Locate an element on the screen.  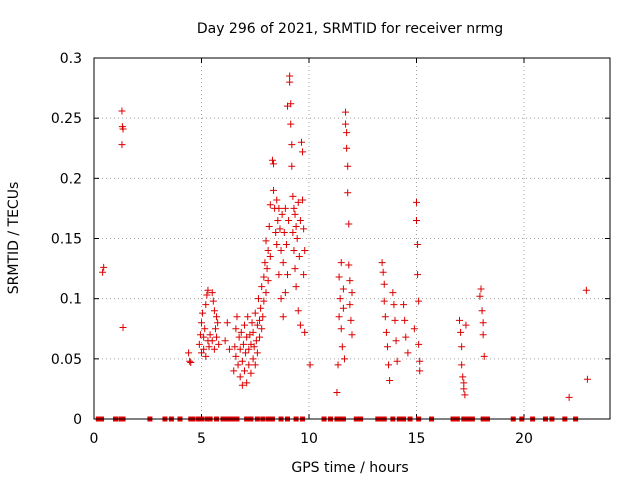
y-tick-label: 0.15 is located at coordinates (66, 240).